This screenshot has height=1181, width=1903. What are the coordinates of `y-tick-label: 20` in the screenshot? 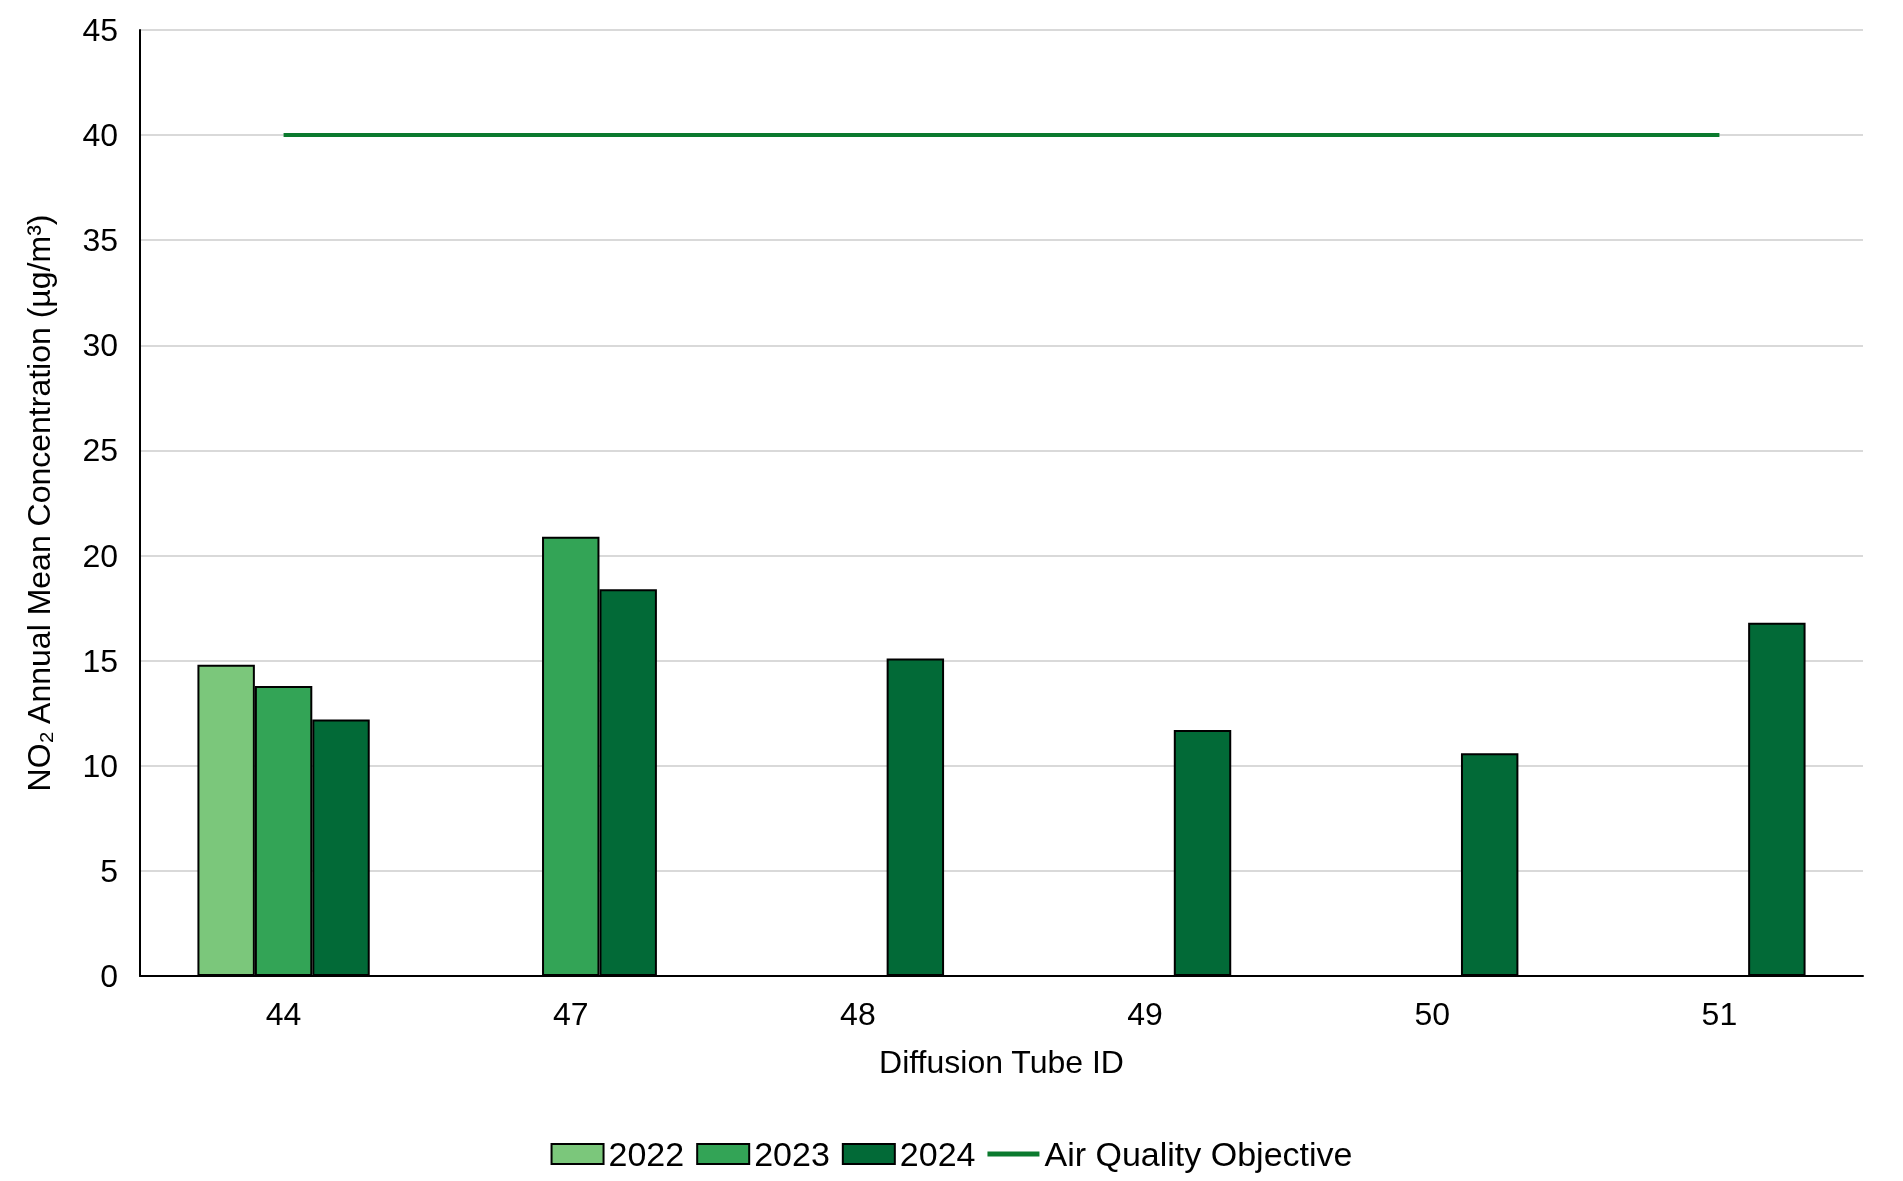 It's located at (100, 555).